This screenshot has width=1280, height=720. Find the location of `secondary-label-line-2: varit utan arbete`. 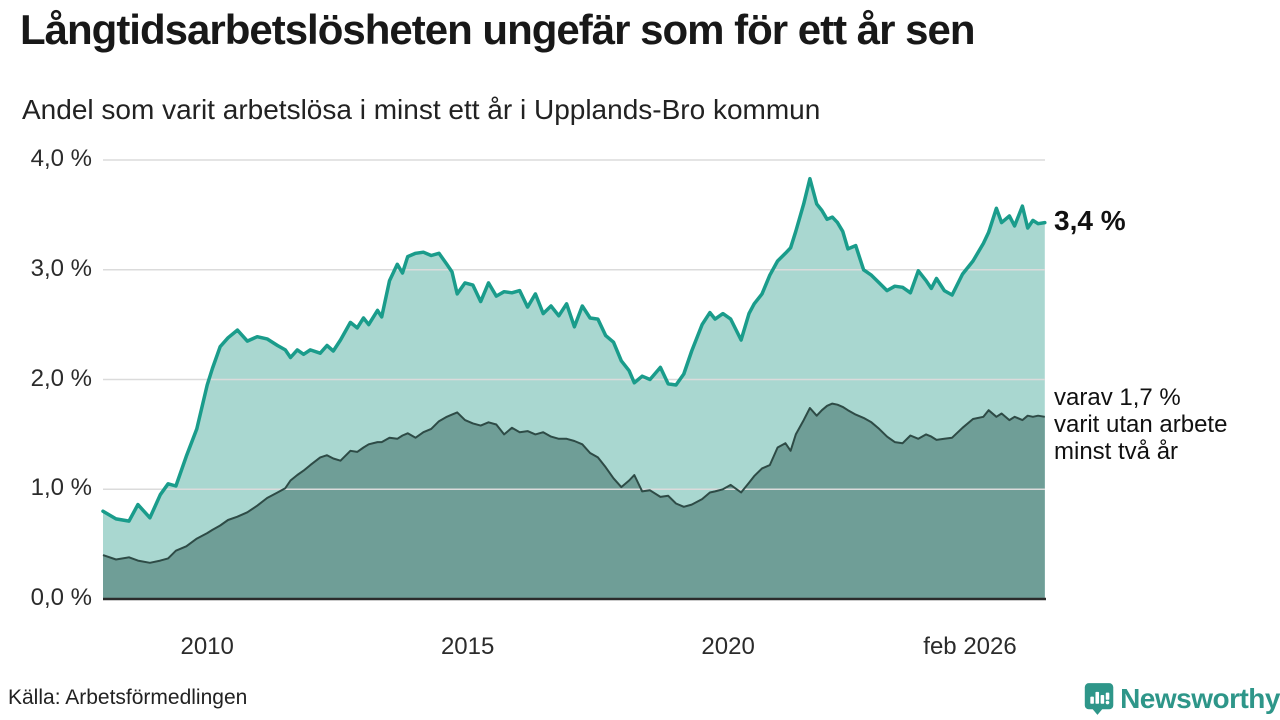

secondary-label-line-2: varit utan arbete is located at coordinates (1141, 424).